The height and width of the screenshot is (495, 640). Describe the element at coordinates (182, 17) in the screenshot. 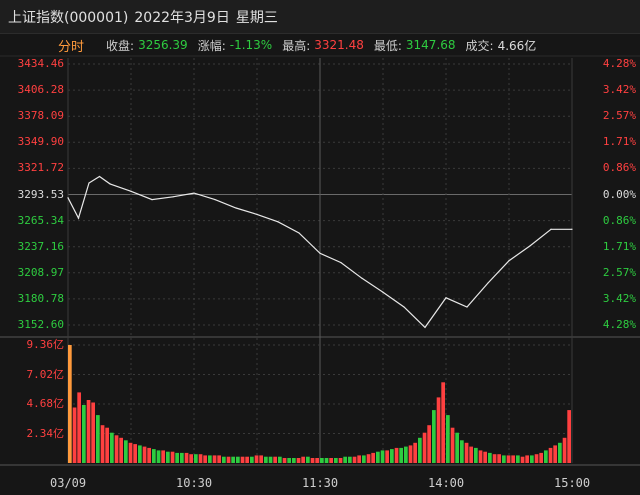

I see `trade-date: 2022年3月9日` at that location.